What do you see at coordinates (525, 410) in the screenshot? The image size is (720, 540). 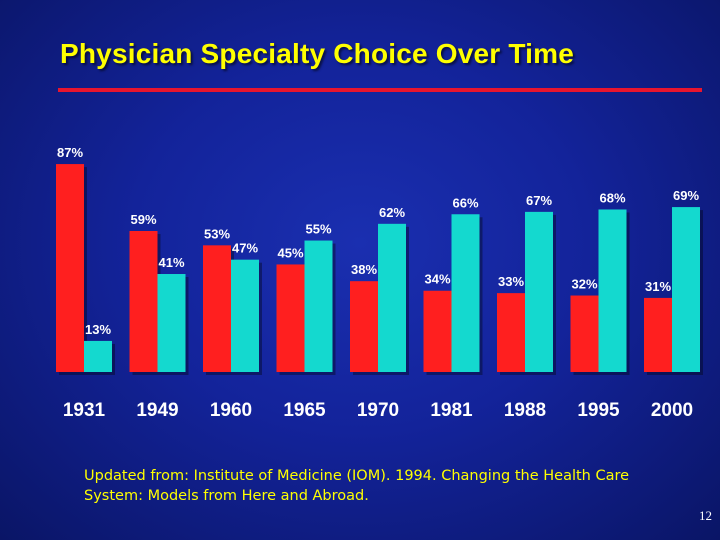 I see `x-tick-label-1988: 1988` at bounding box center [525, 410].